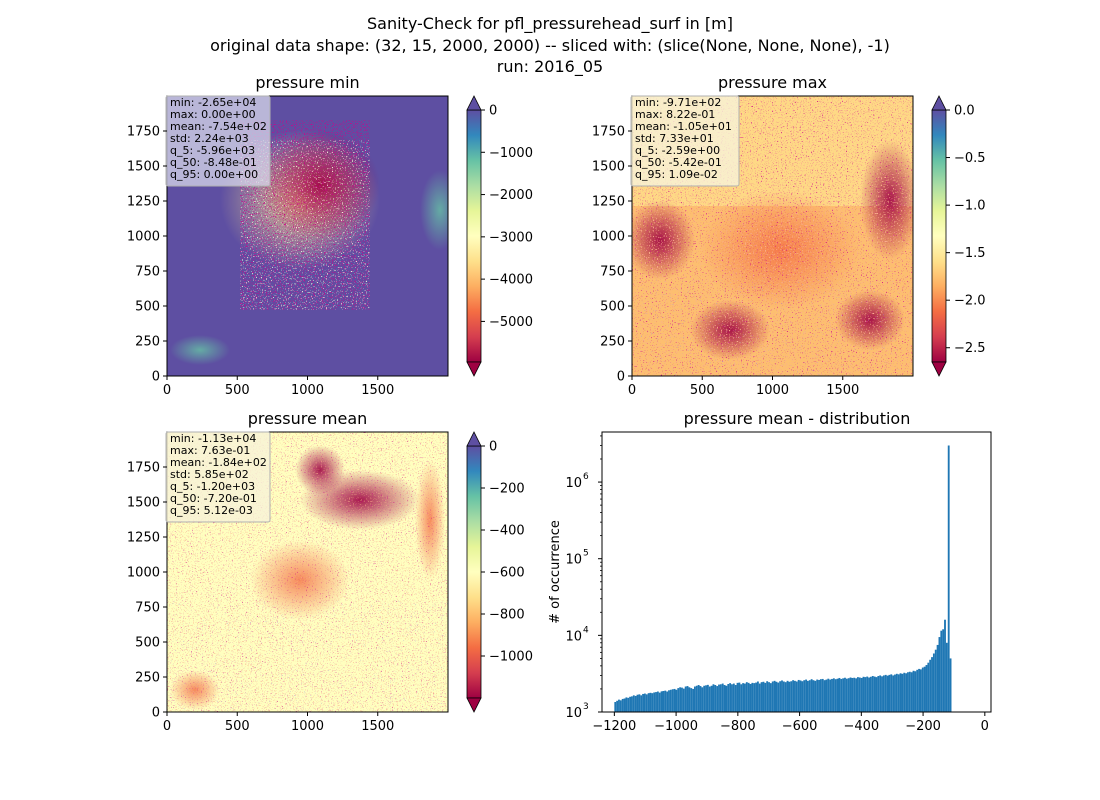 This screenshot has width=1100, height=800. What do you see at coordinates (800, 726) in the screenshot?
I see `x-tick-label: −600` at bounding box center [800, 726].